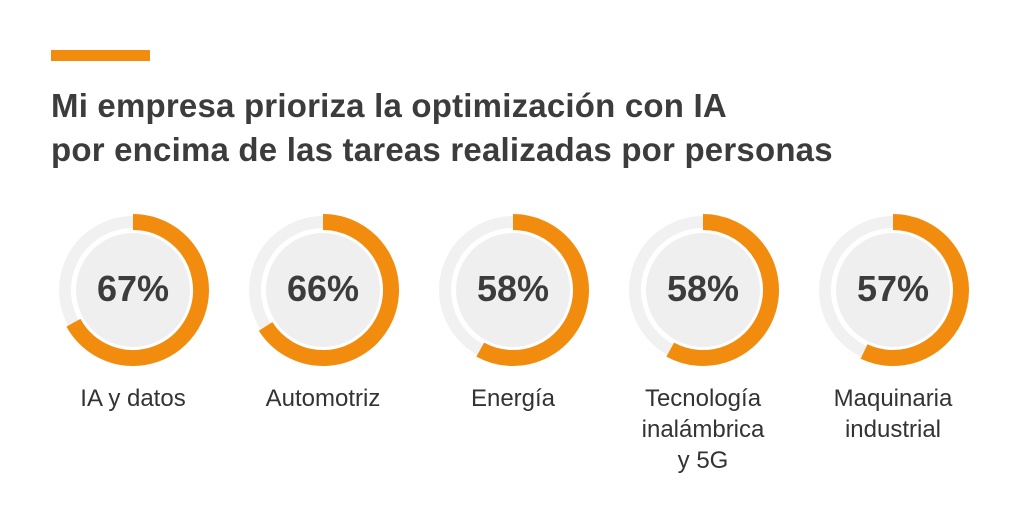 This screenshot has height=528, width=1024. I want to click on donut-svg: 57%, so click(894, 290).